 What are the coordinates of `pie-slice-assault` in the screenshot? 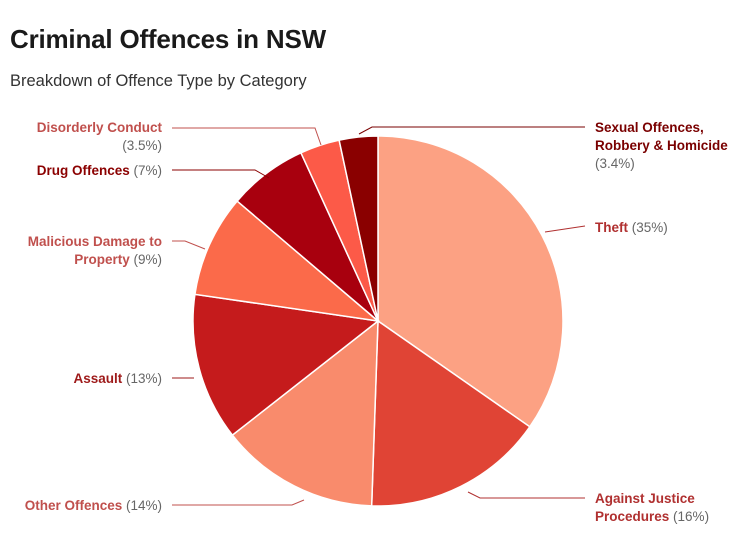 It's located at (286, 365).